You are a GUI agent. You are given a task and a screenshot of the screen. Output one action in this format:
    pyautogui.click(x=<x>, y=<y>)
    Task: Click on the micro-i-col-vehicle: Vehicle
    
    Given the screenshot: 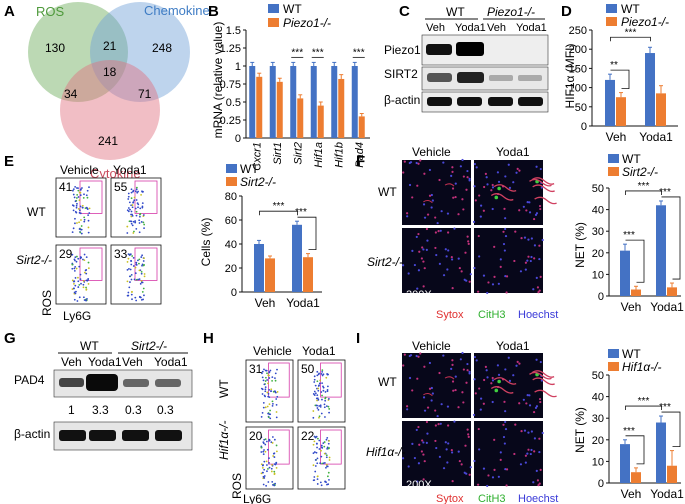 What is the action you would take?
    pyautogui.click(x=431, y=346)
    